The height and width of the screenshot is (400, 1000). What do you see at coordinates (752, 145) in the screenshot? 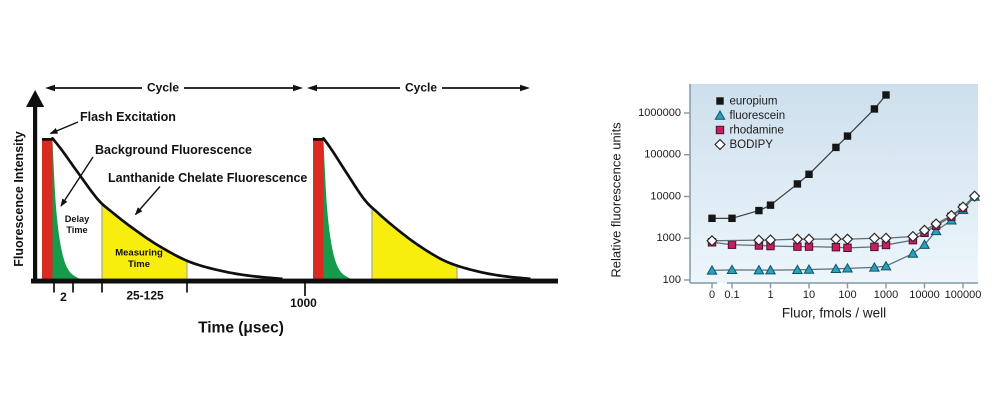
I see `legend-label-BODIPY: BODIPY` at bounding box center [752, 145].